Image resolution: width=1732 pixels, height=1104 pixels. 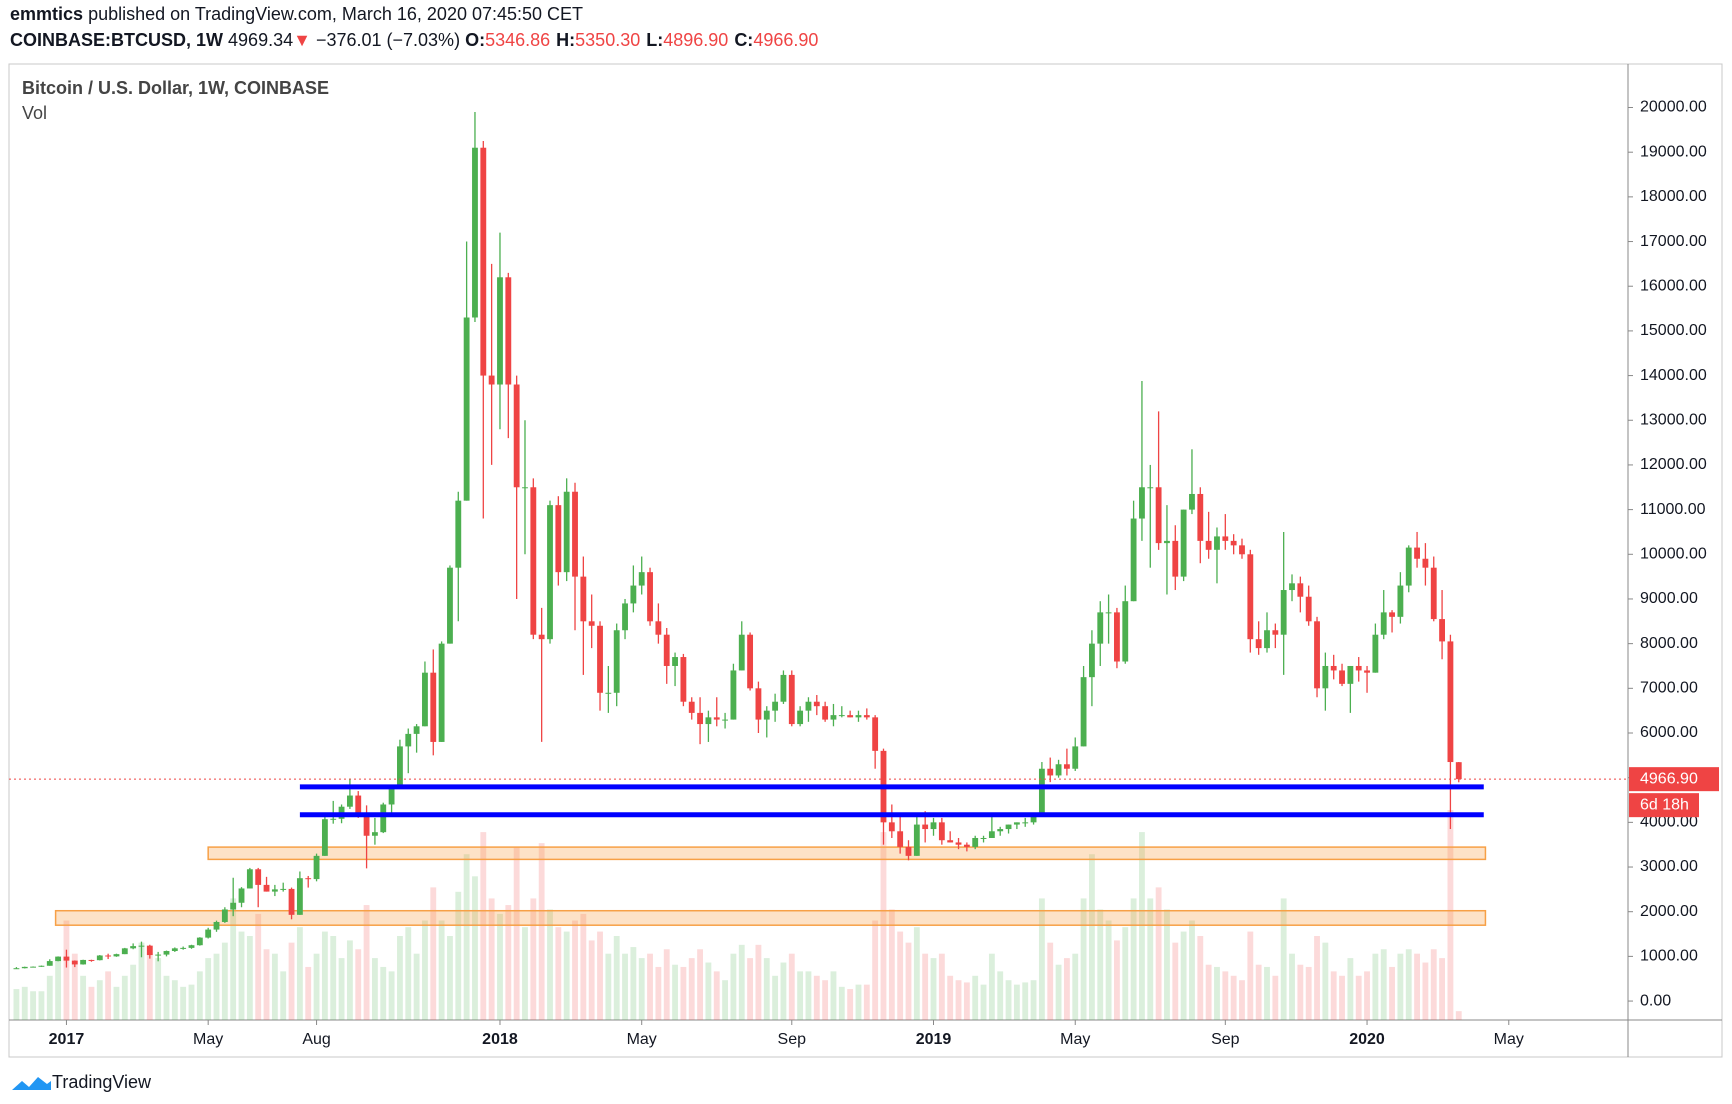 I want to click on ohlc-label: C:, so click(x=744, y=40).